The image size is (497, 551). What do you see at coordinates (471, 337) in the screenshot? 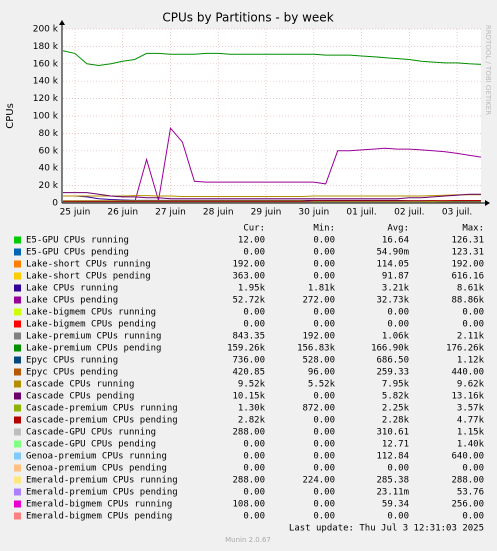
I see `legend-stat: 2.11k` at bounding box center [471, 337].